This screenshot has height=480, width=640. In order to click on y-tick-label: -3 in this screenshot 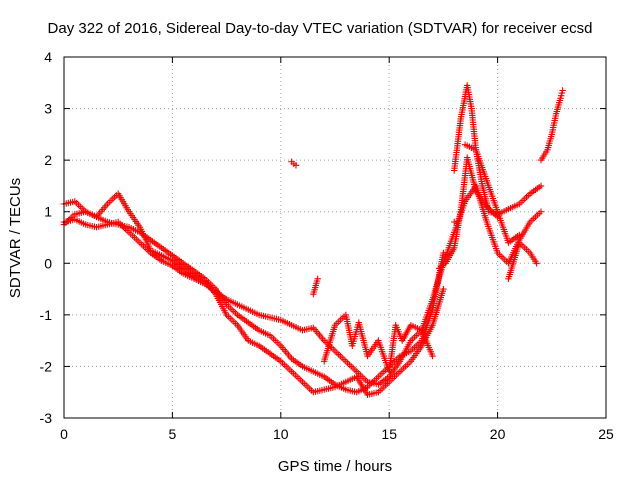, I will do `click(46, 418)`.